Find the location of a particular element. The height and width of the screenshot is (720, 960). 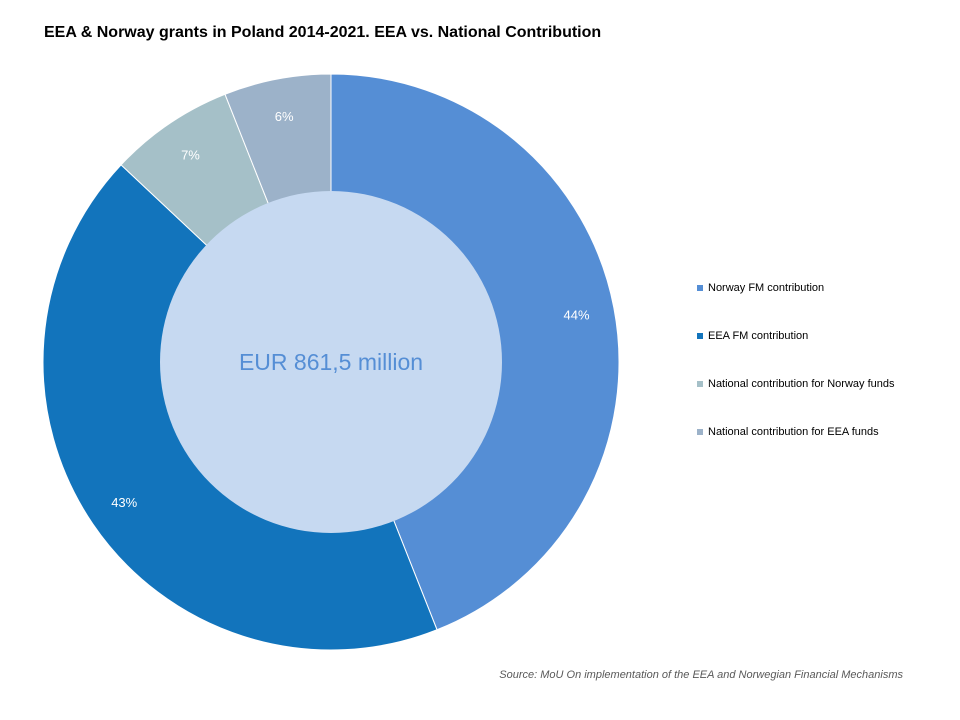

slice-label-3: 6% is located at coordinates (284, 116).